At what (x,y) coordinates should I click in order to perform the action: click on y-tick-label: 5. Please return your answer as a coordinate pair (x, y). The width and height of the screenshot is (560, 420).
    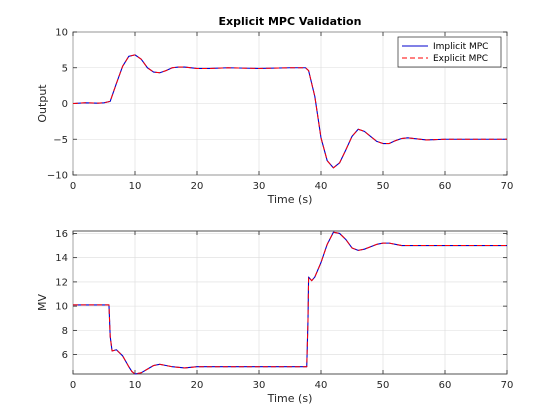
    Looking at the image, I should click on (65, 68).